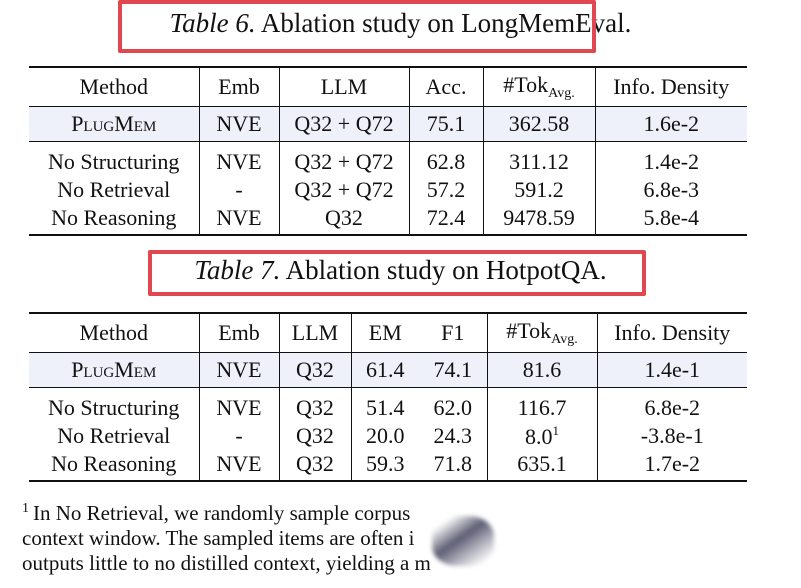 Image resolution: width=801 pixels, height=588 pixels. Describe the element at coordinates (25, 508) in the screenshot. I see `footnote-mark: 1` at that location.